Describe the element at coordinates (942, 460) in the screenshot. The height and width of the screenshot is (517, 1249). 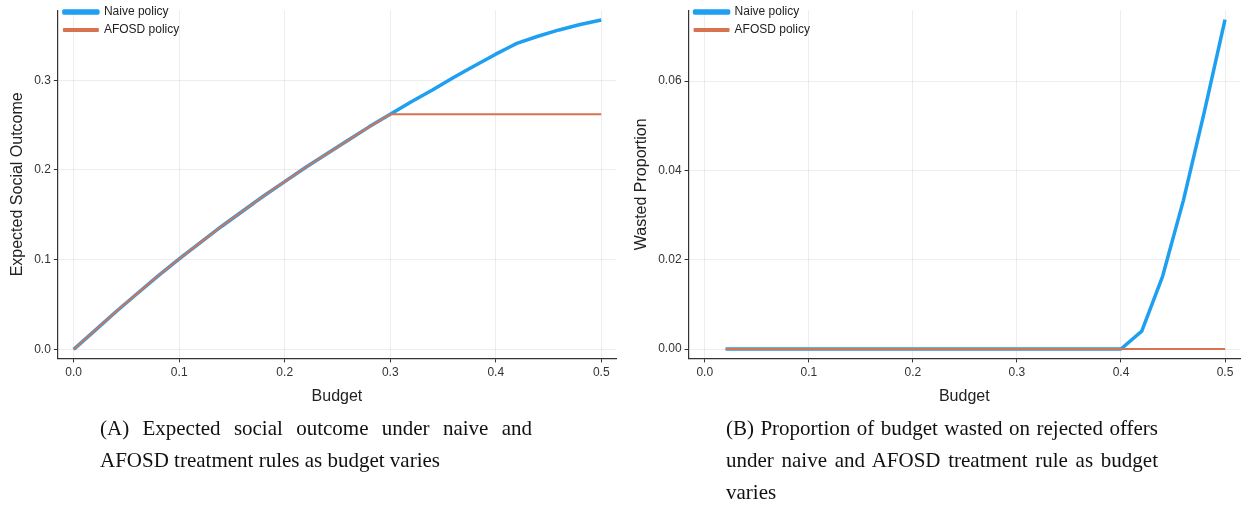
I see `text: (B) Proportion of budget wasted on rejected offers under naive and AFOSD treatment rule as budget varies` at that location.